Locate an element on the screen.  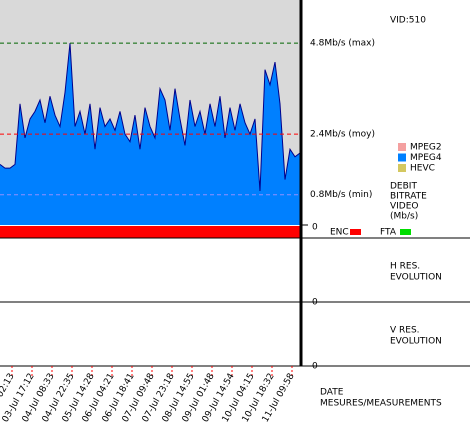
y-axis-label: VIDEO is located at coordinates (404, 207).